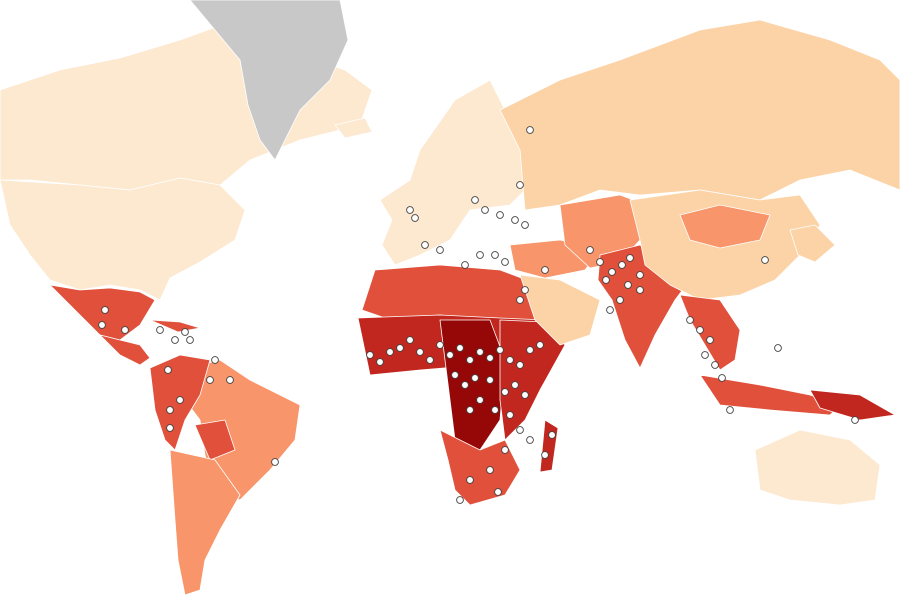 Image resolution: width=900 pixels, height=598 pixels. I want to click on region-russia, so click(699, 115).